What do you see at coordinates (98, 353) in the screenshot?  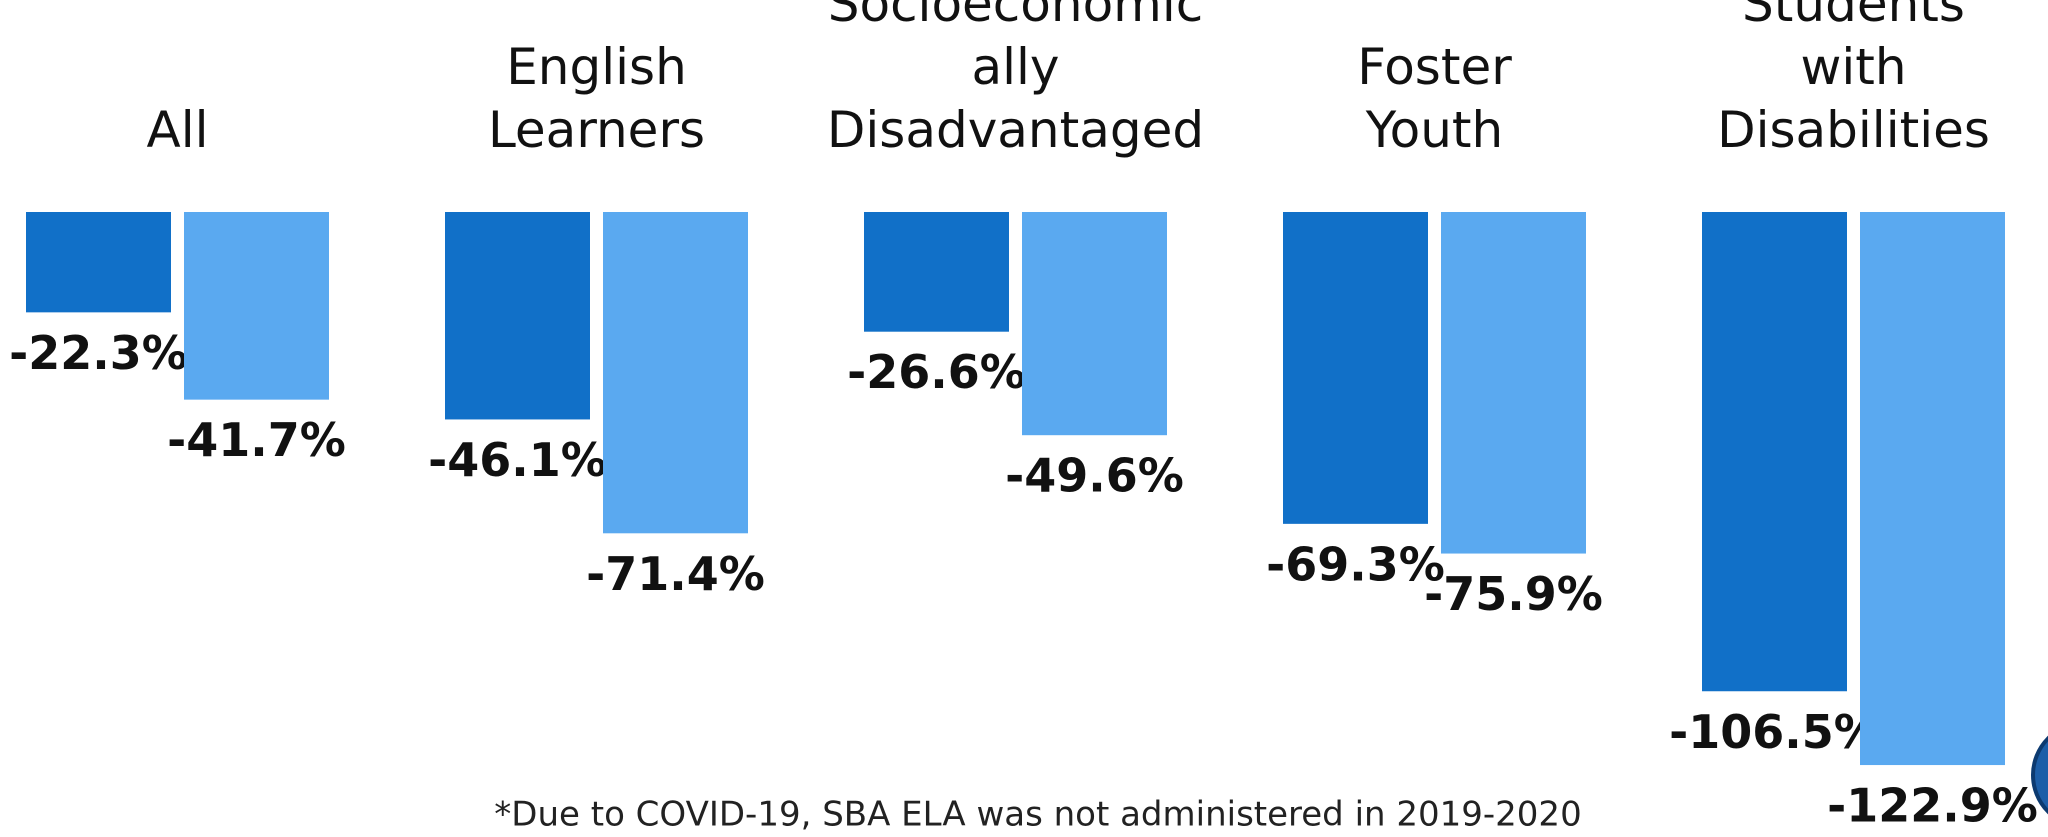 I see `value-label: -22.3%` at bounding box center [98, 353].